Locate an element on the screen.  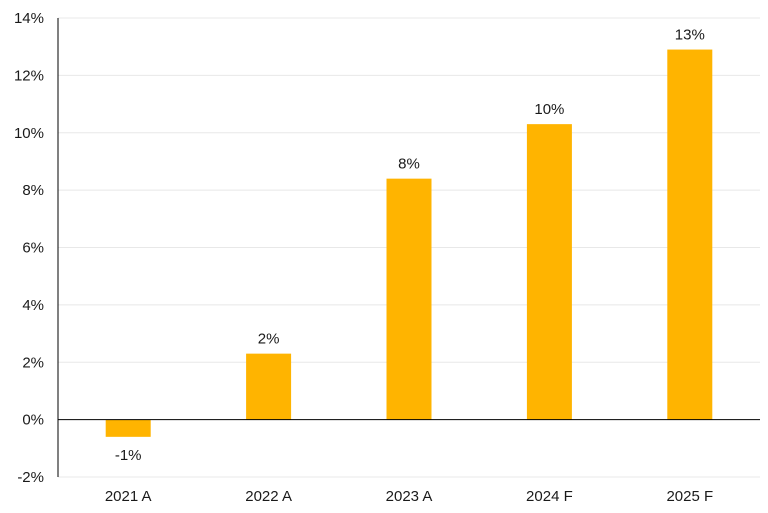
y-tick-labels: -2% 0% 2% 4% 6% 8% 10% 12% 14% is located at coordinates (29, 248).